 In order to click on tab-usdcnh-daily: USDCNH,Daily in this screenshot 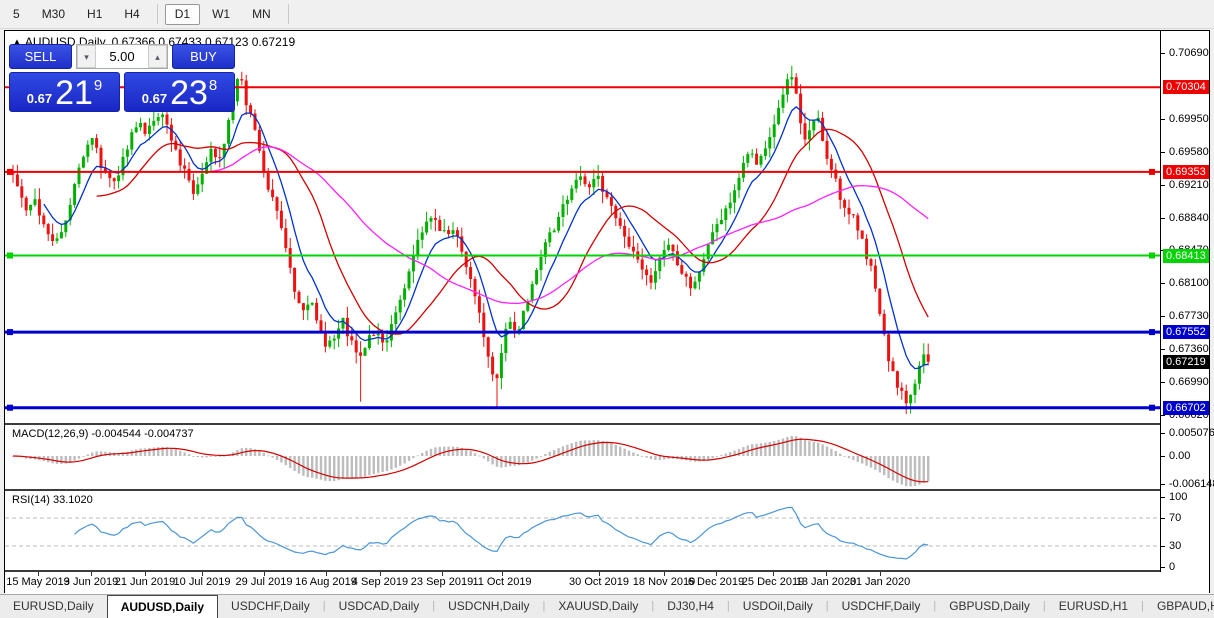, I will do `click(489, 606)`.